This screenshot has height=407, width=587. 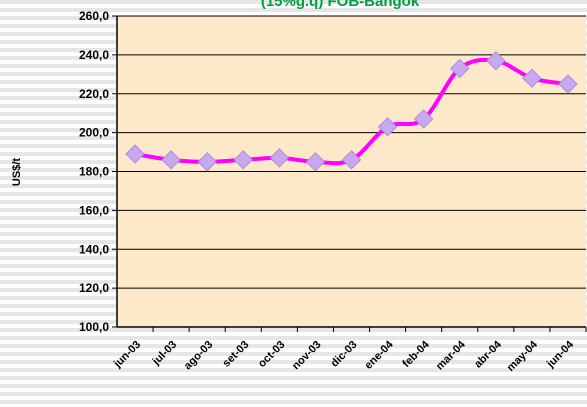 What do you see at coordinates (94, 133) in the screenshot?
I see `y-tick-label: 200,0` at bounding box center [94, 133].